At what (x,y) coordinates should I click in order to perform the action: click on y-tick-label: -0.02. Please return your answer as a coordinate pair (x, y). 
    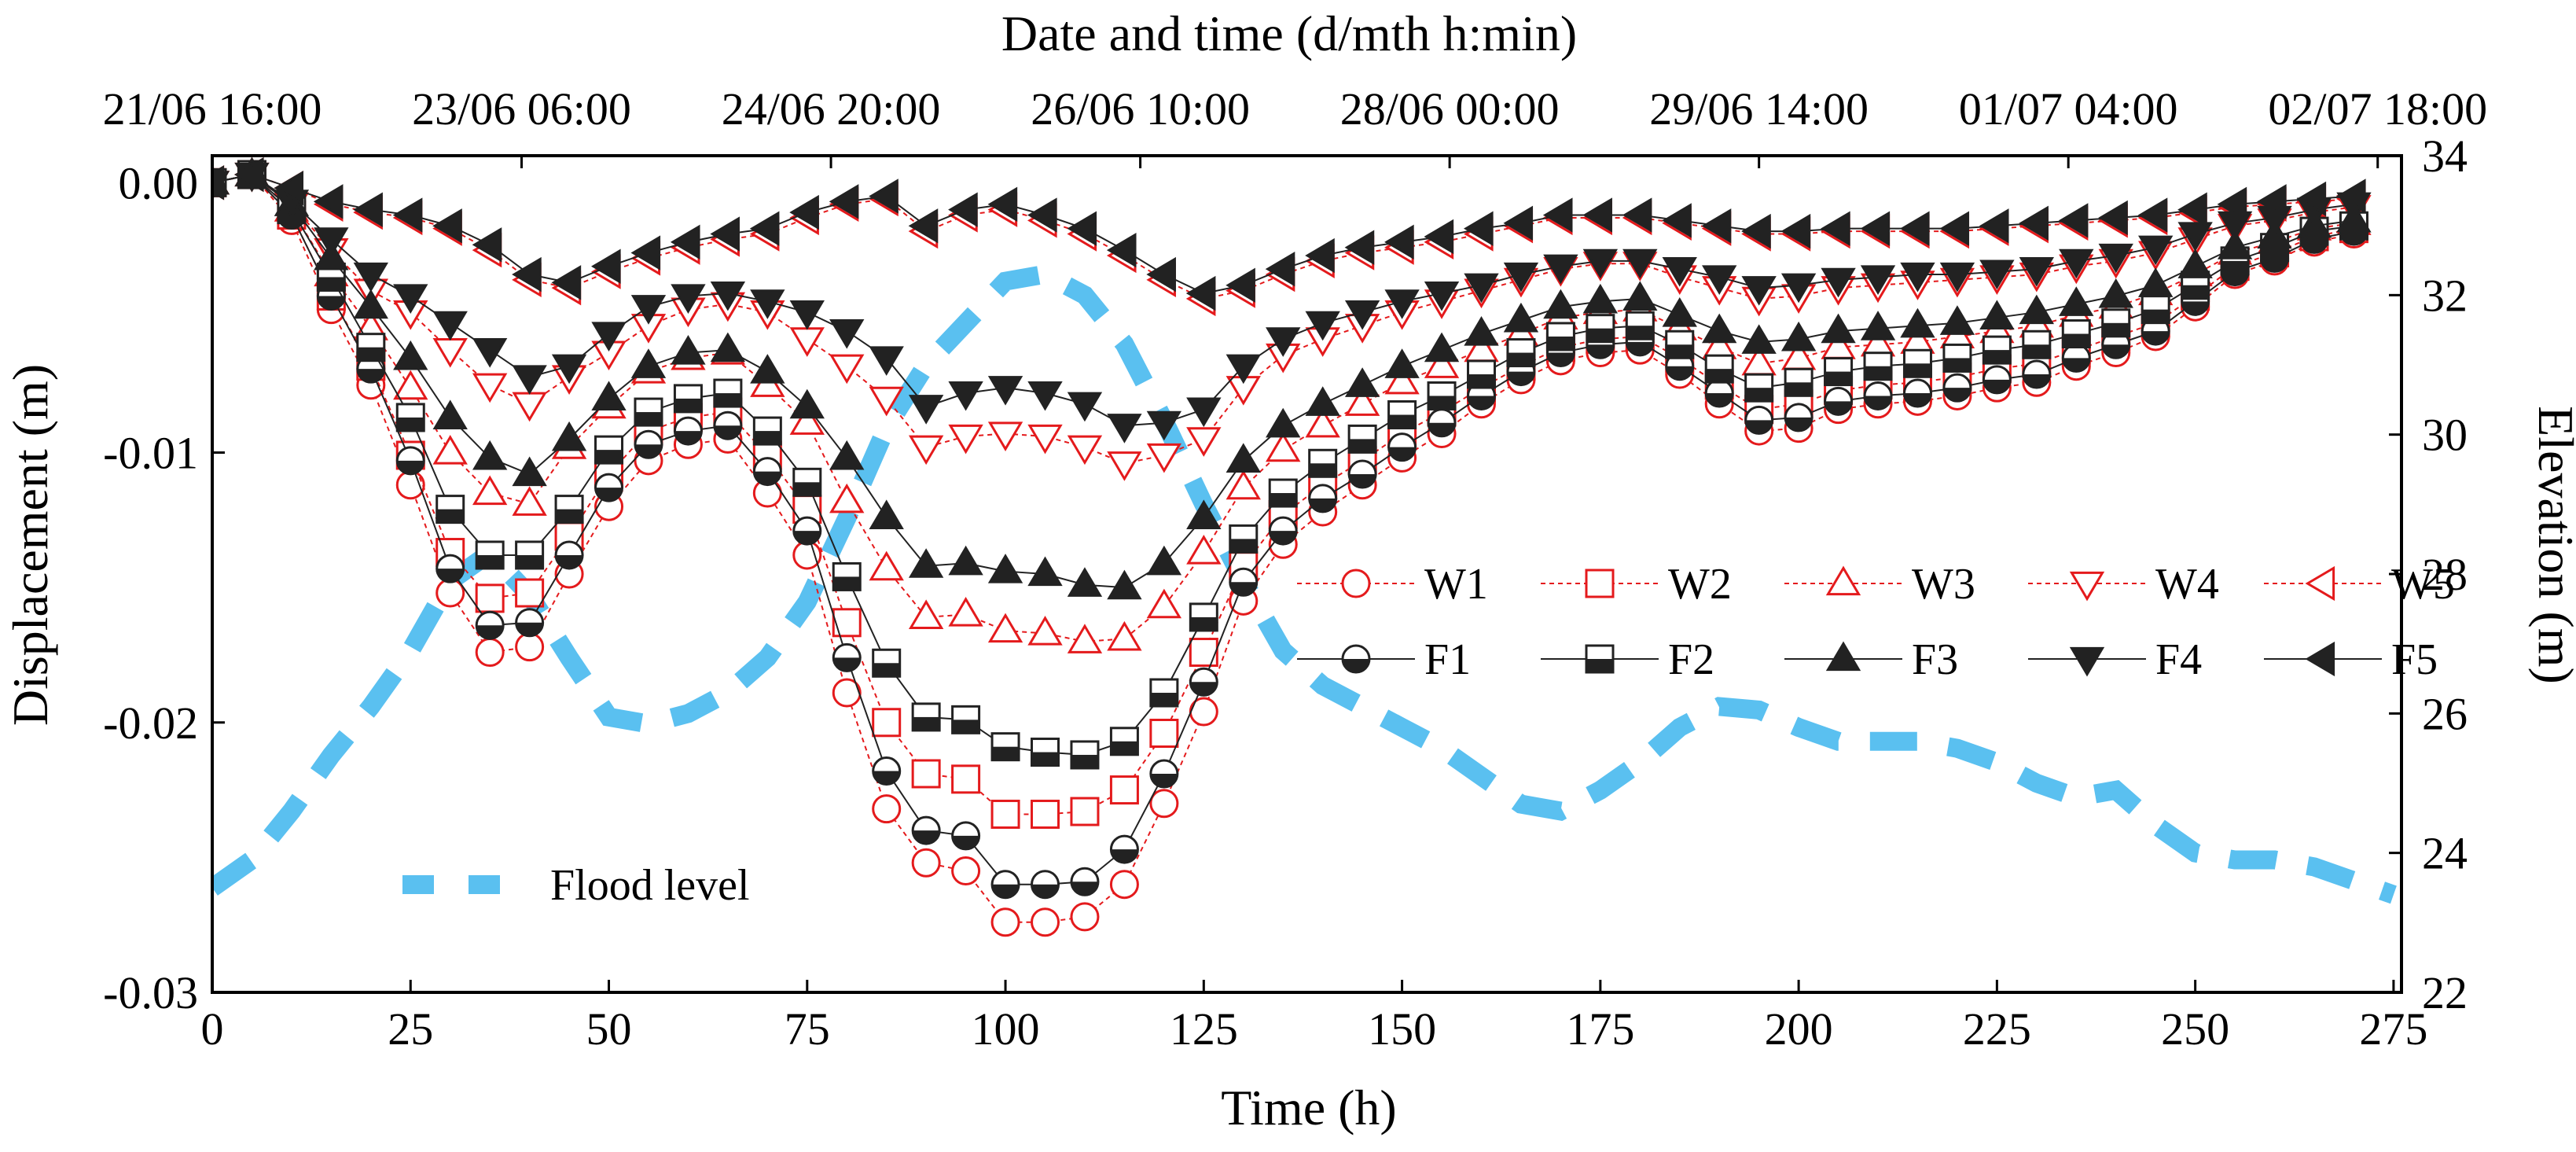
    Looking at the image, I should click on (150, 723).